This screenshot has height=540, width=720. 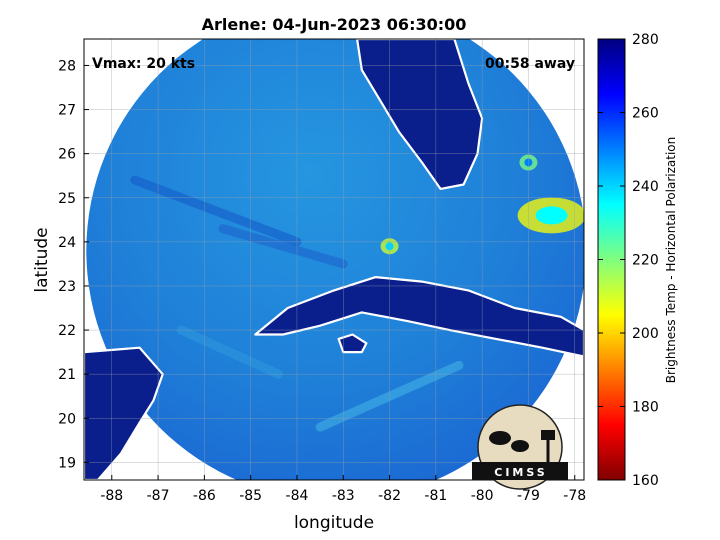 I want to click on x-axis-label: longitude, so click(x=334, y=523).